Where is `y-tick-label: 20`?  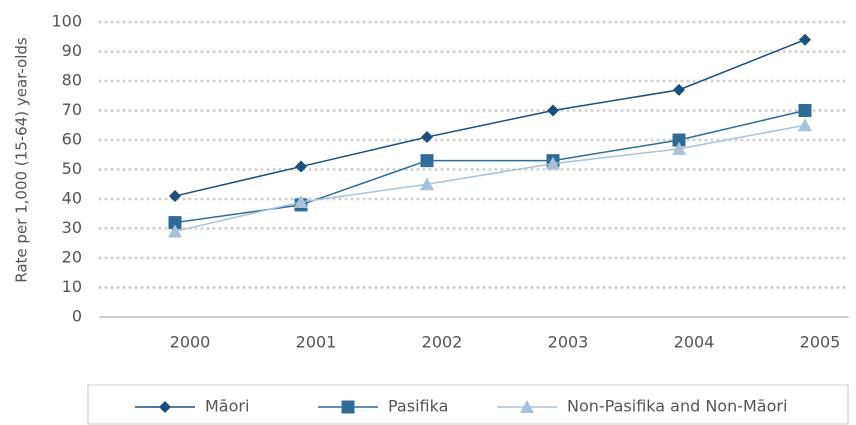
y-tick-label: 20 is located at coordinates (72, 257).